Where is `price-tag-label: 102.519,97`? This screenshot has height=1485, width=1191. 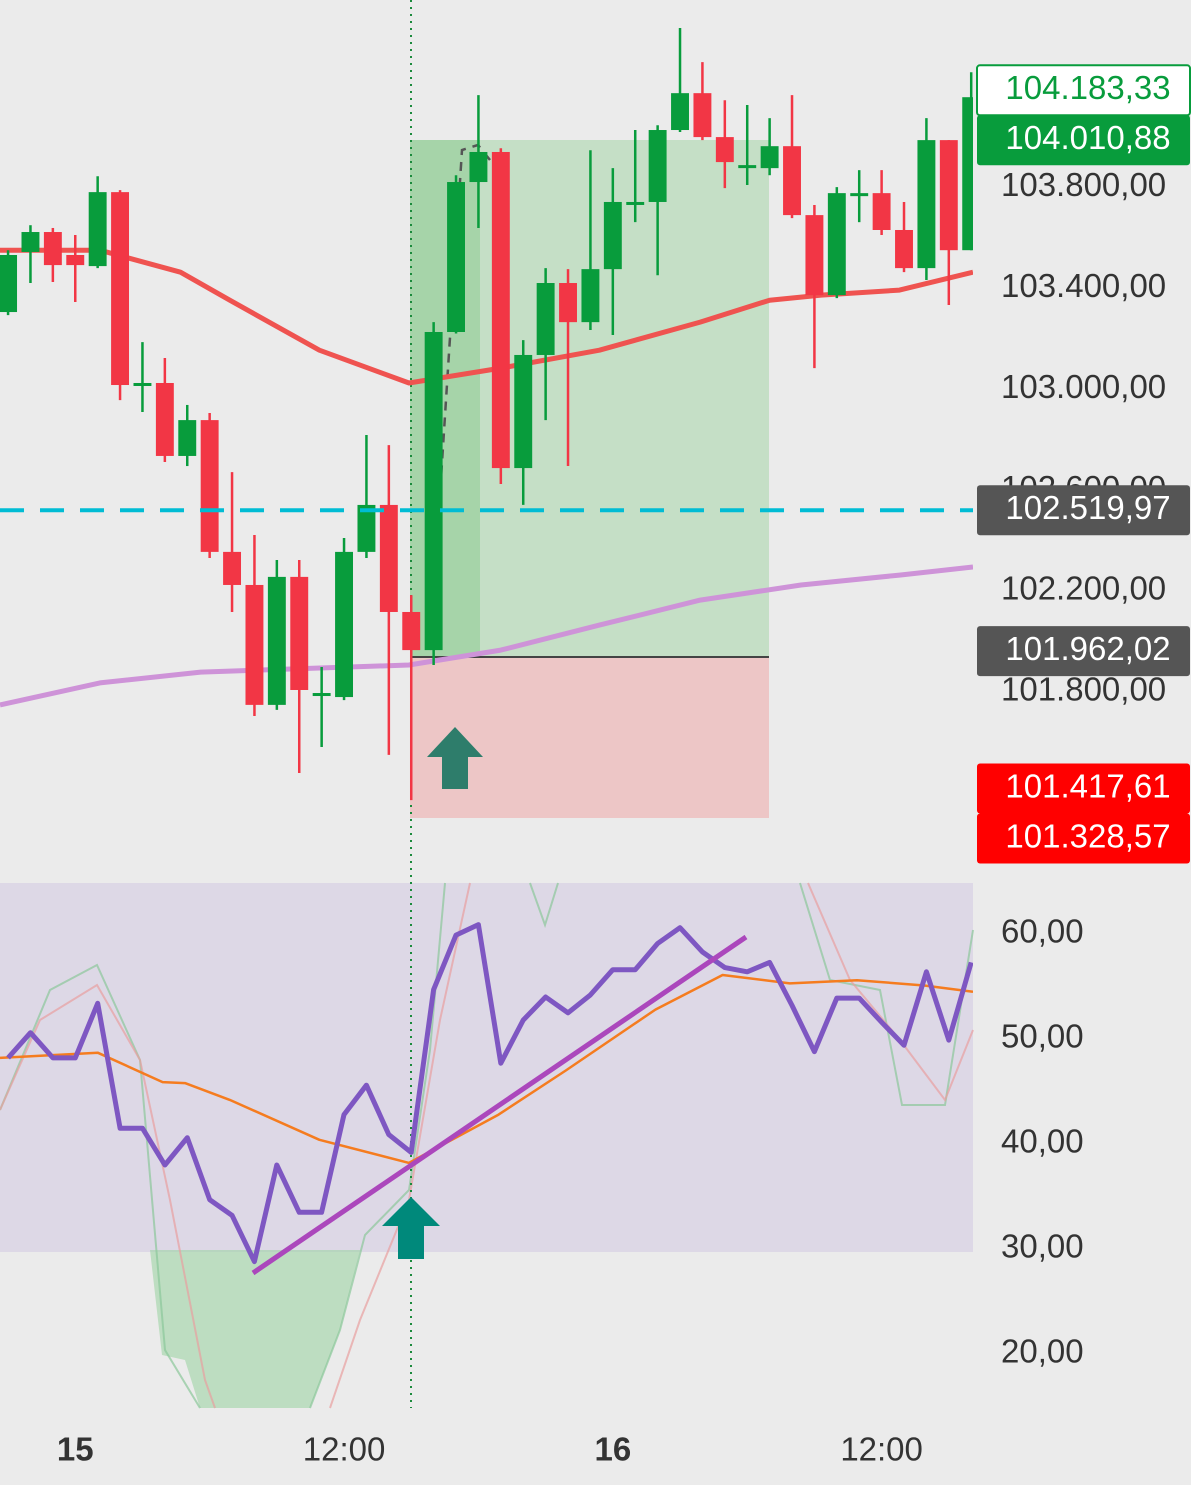 price-tag-label: 102.519,97 is located at coordinates (1087, 507).